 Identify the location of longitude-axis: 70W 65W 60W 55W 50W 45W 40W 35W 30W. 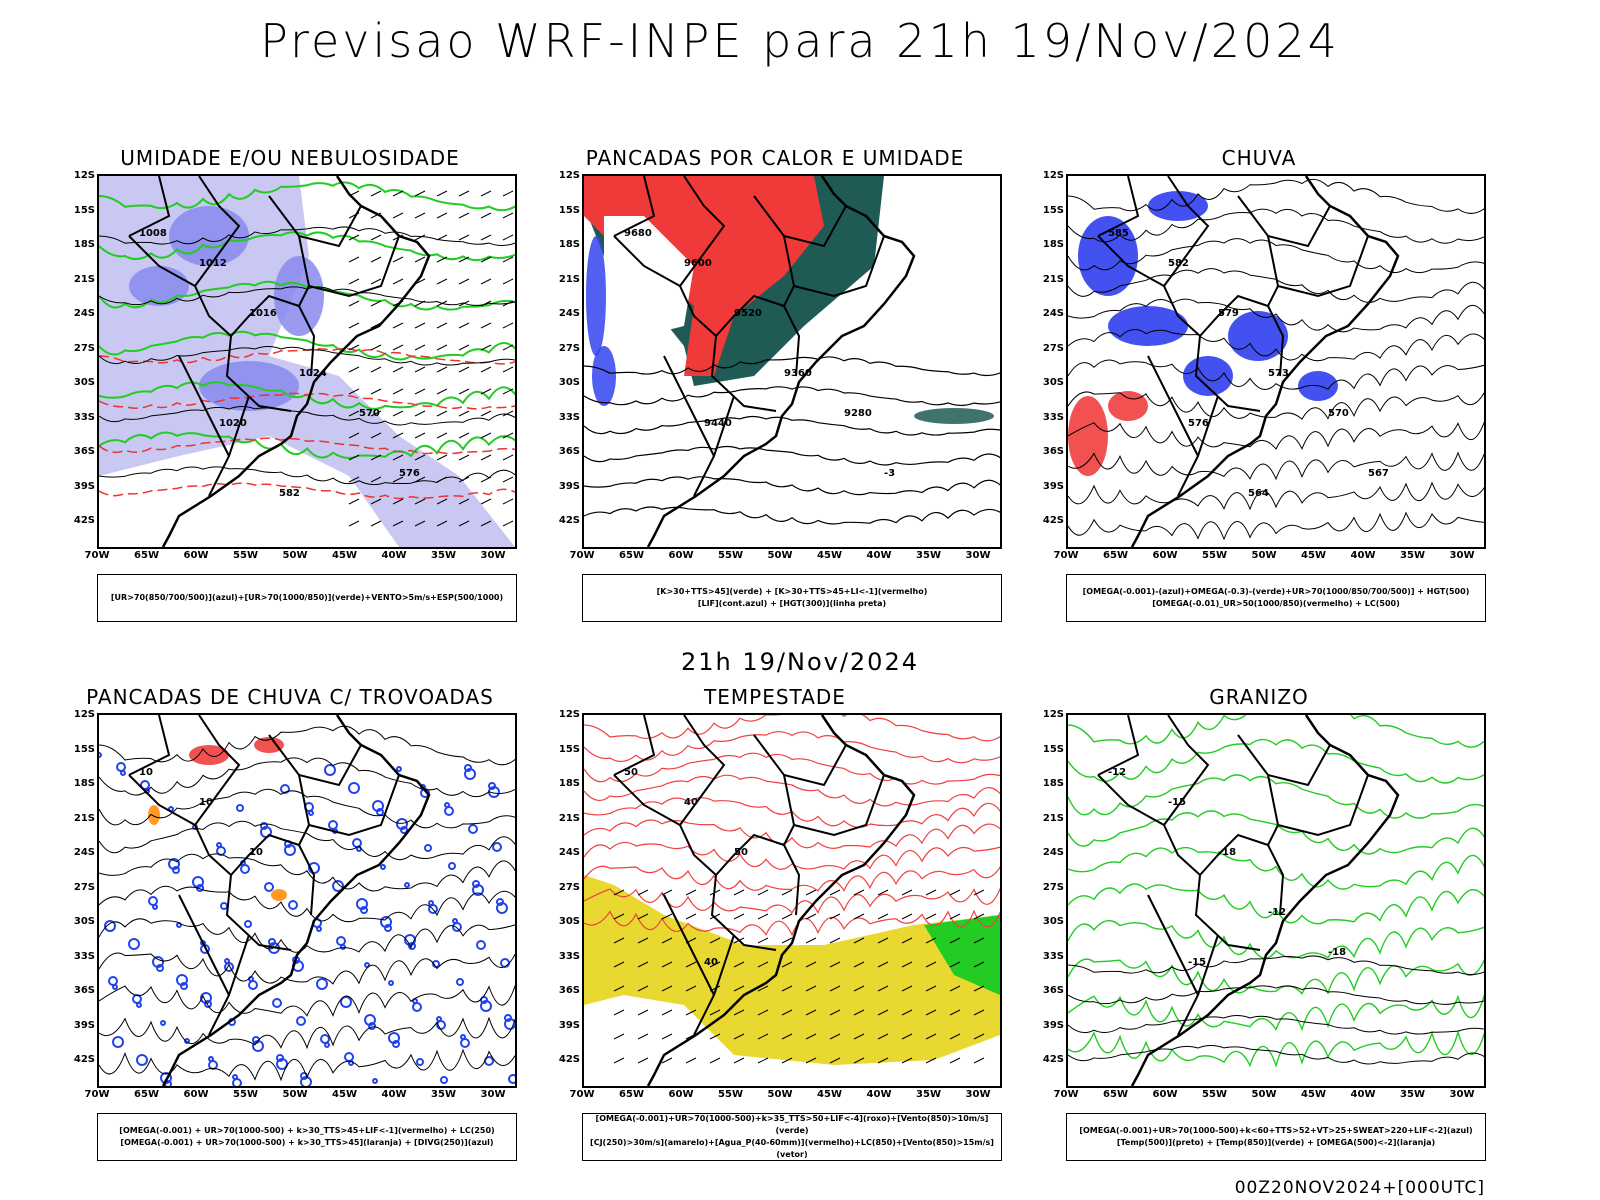
(301, 1096).